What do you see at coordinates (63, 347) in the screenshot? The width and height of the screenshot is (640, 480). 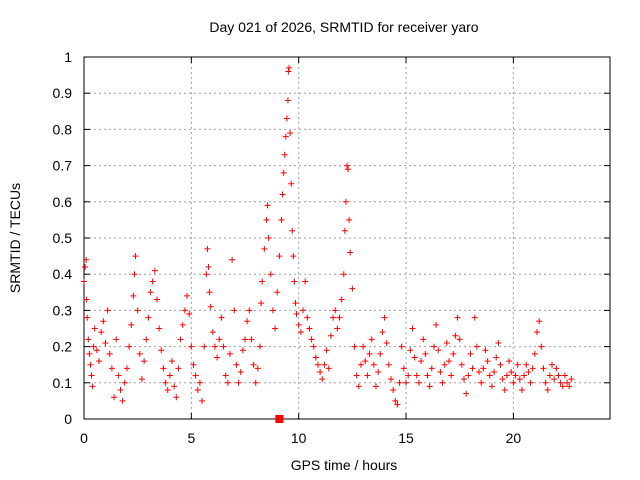 I see `y-tick-label: 0.2` at bounding box center [63, 347].